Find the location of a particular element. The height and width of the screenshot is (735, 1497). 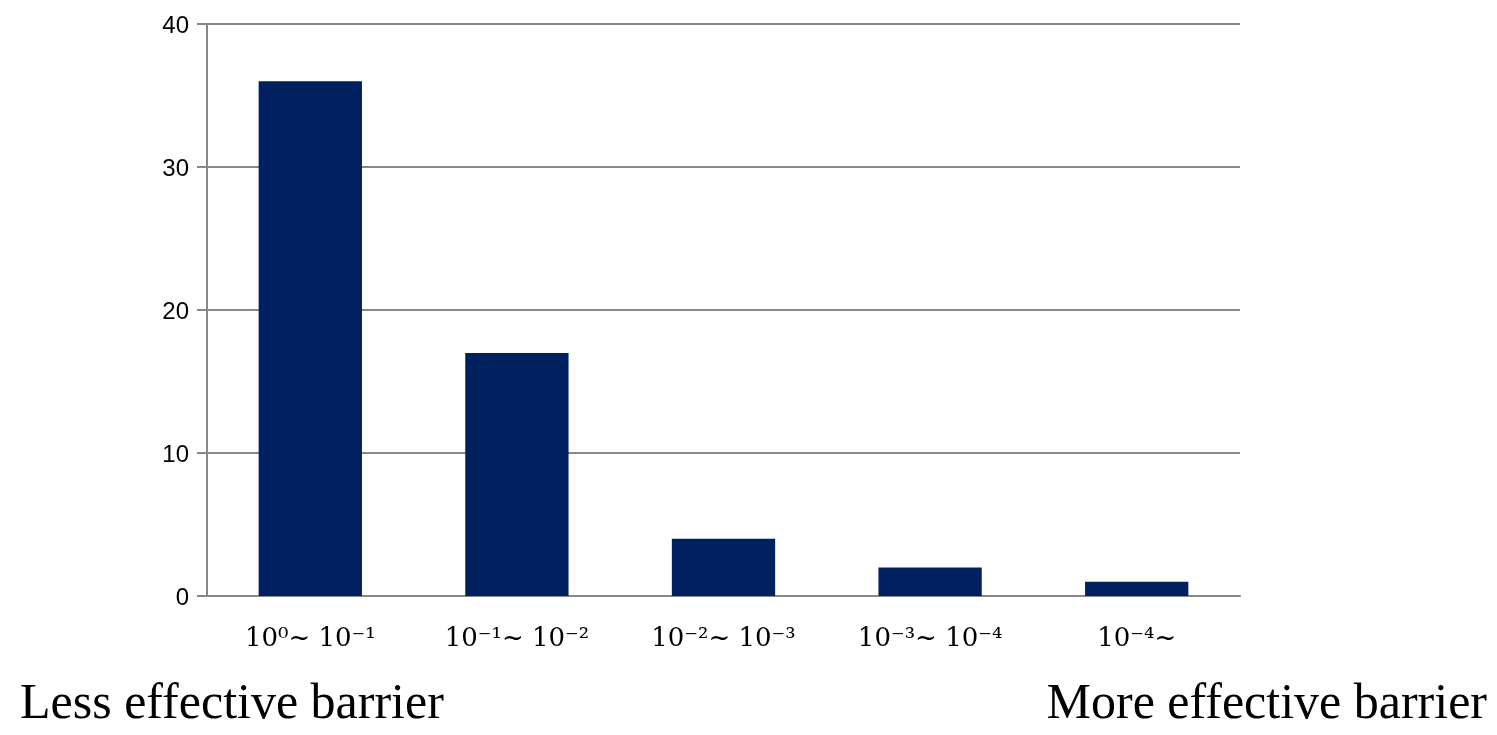

x-tick-label: 10⁻³~ 10⁻⁴ is located at coordinates (930, 637).